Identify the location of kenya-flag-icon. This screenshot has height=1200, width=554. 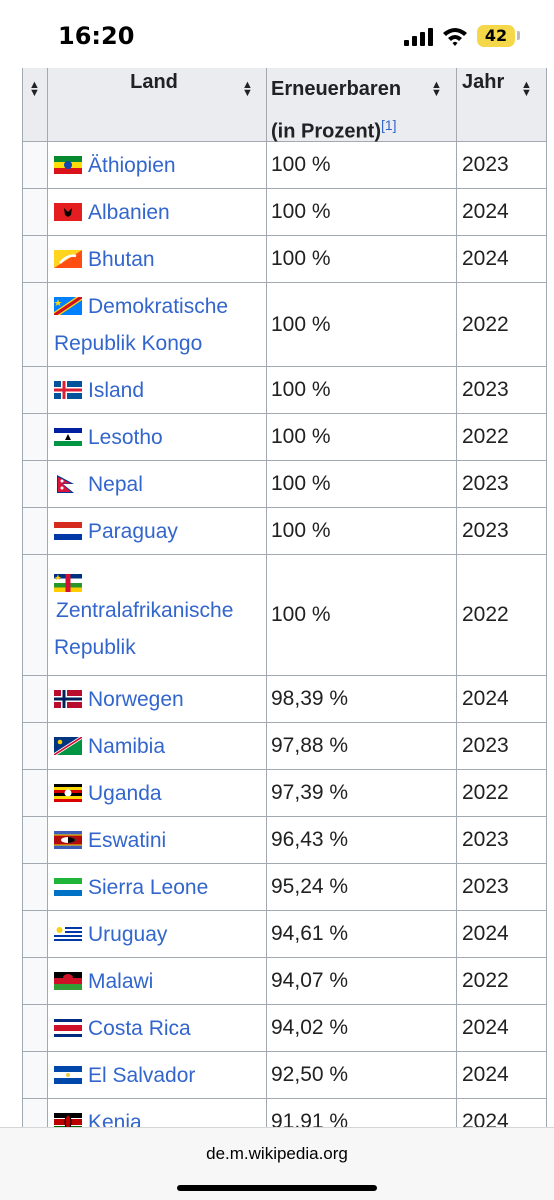
(68, 1119).